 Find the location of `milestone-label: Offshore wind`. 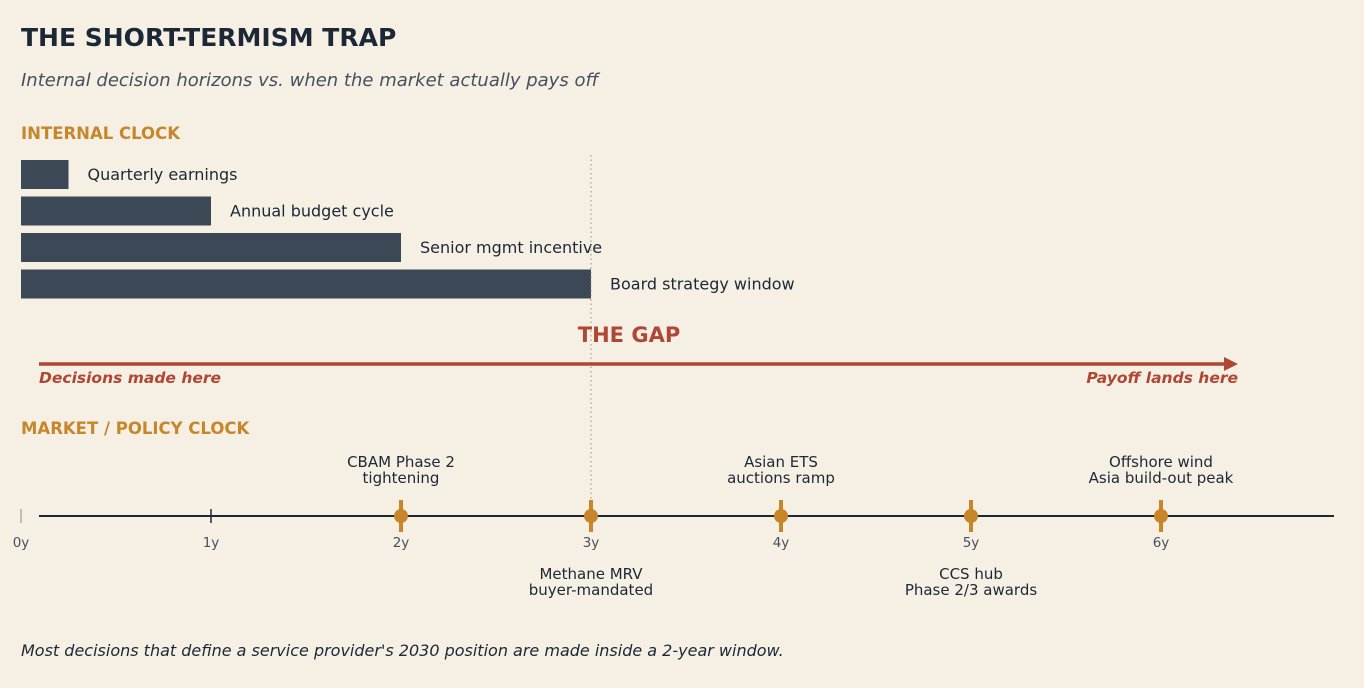

milestone-label: Offshore wind is located at coordinates (1161, 462).